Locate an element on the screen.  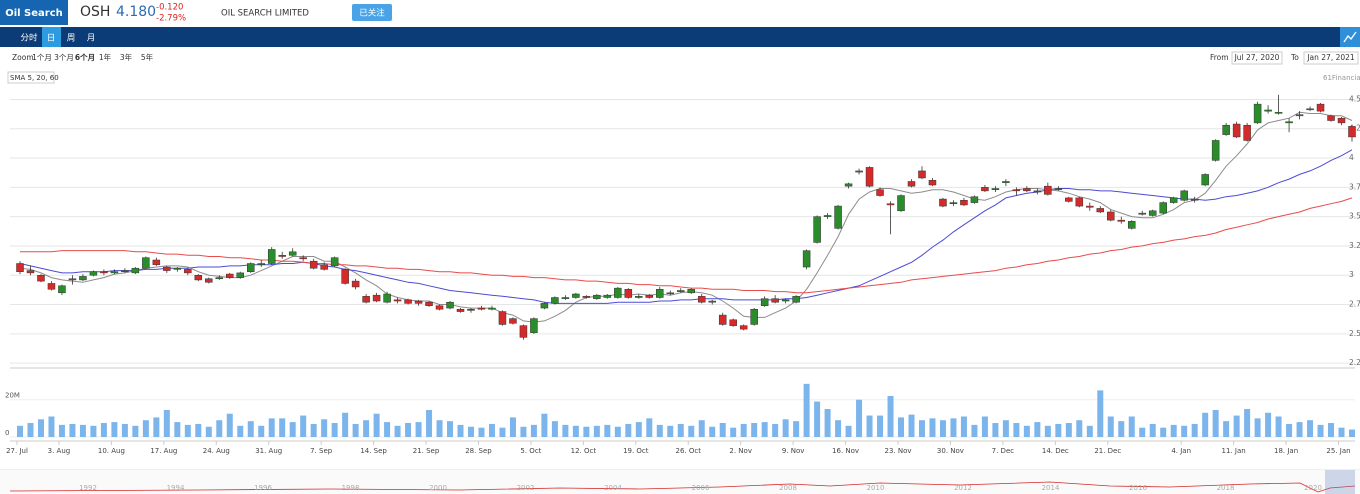
zoom-option: 6个月 is located at coordinates (85, 57).